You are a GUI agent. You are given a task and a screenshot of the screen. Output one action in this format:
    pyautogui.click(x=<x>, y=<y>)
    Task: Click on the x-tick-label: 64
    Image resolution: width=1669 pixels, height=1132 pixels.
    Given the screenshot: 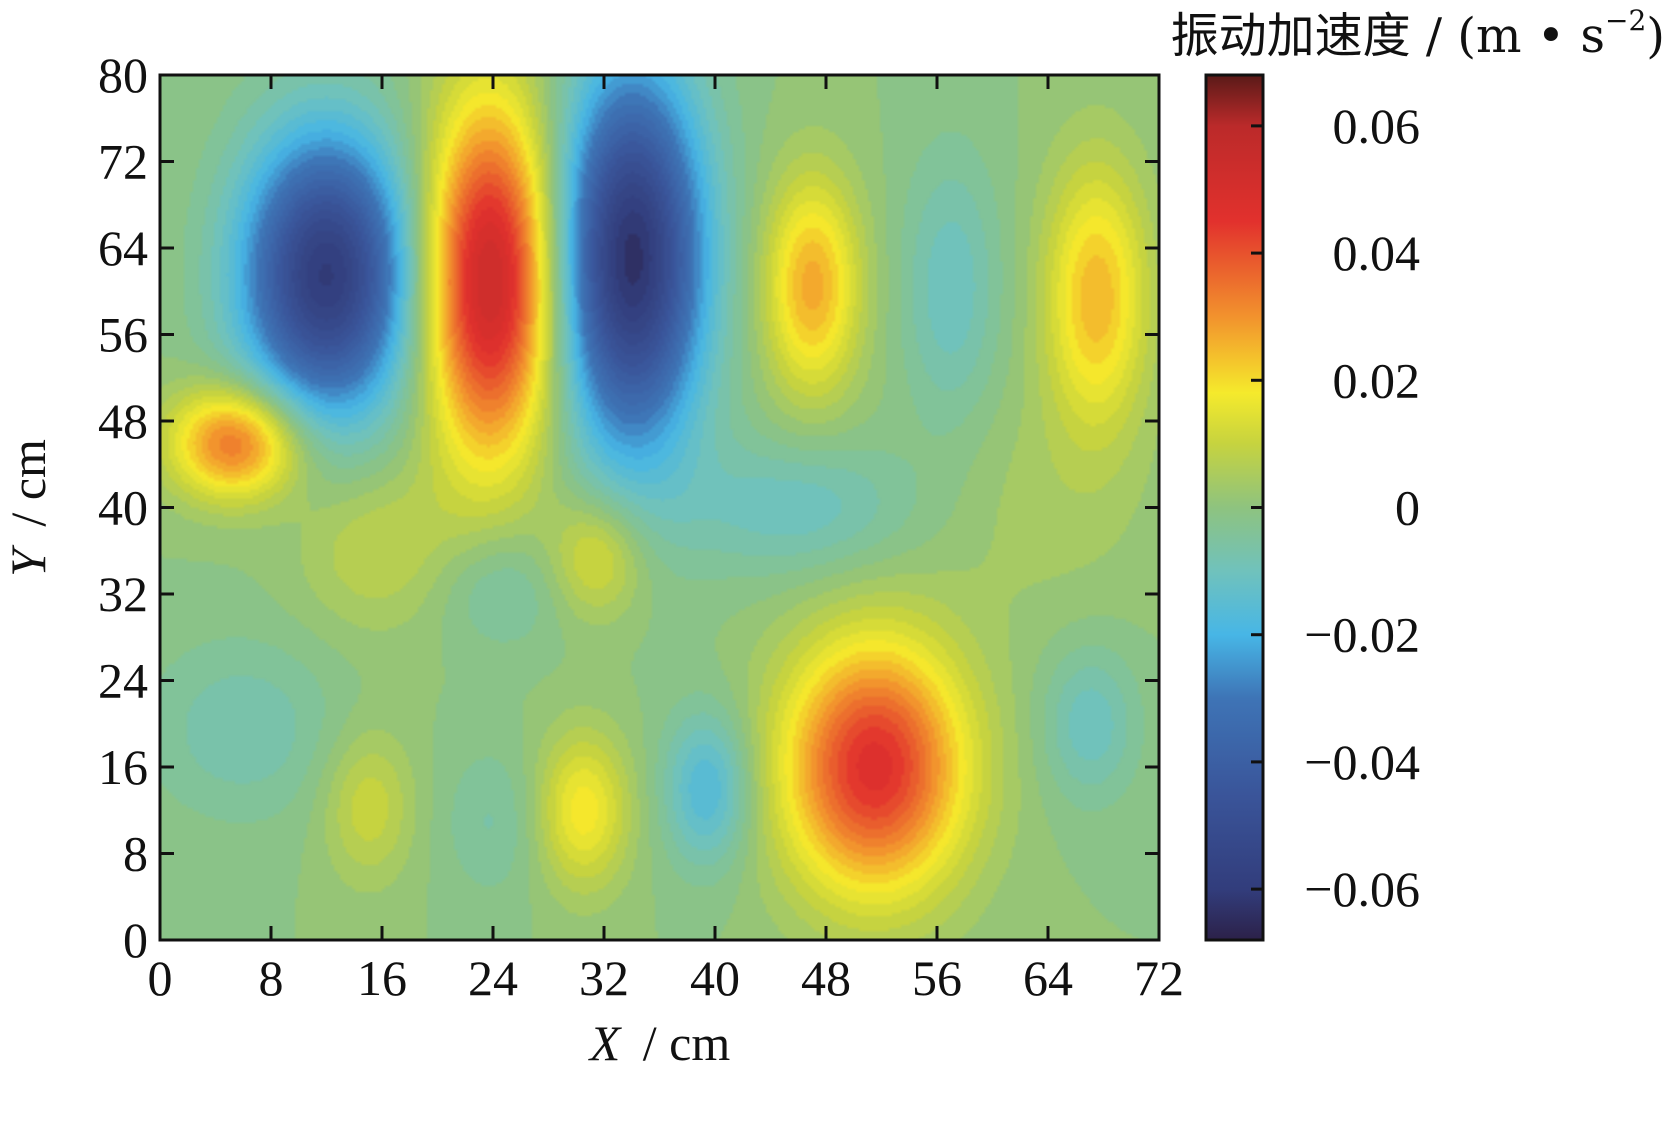 What is the action you would take?
    pyautogui.click(x=1048, y=978)
    